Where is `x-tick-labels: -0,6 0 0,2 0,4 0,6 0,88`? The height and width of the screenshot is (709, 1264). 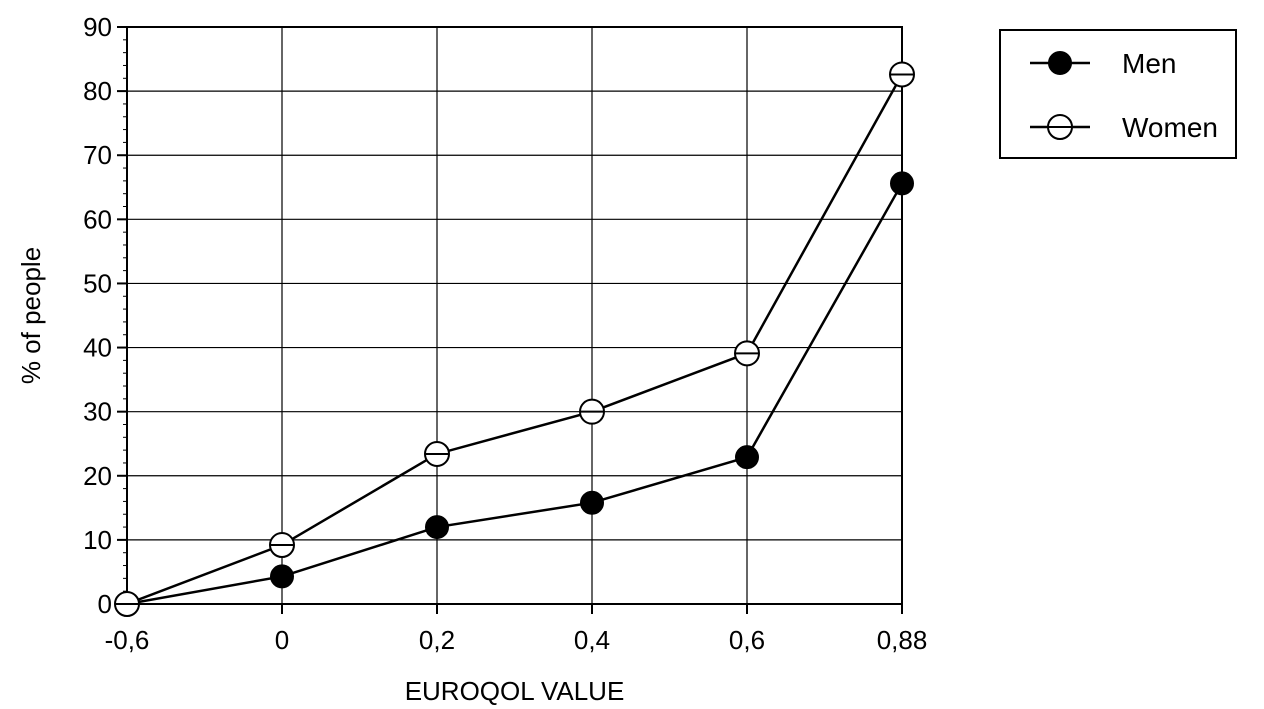 x-tick-labels: -0,6 0 0,2 0,4 0,6 0,88 is located at coordinates (516, 640).